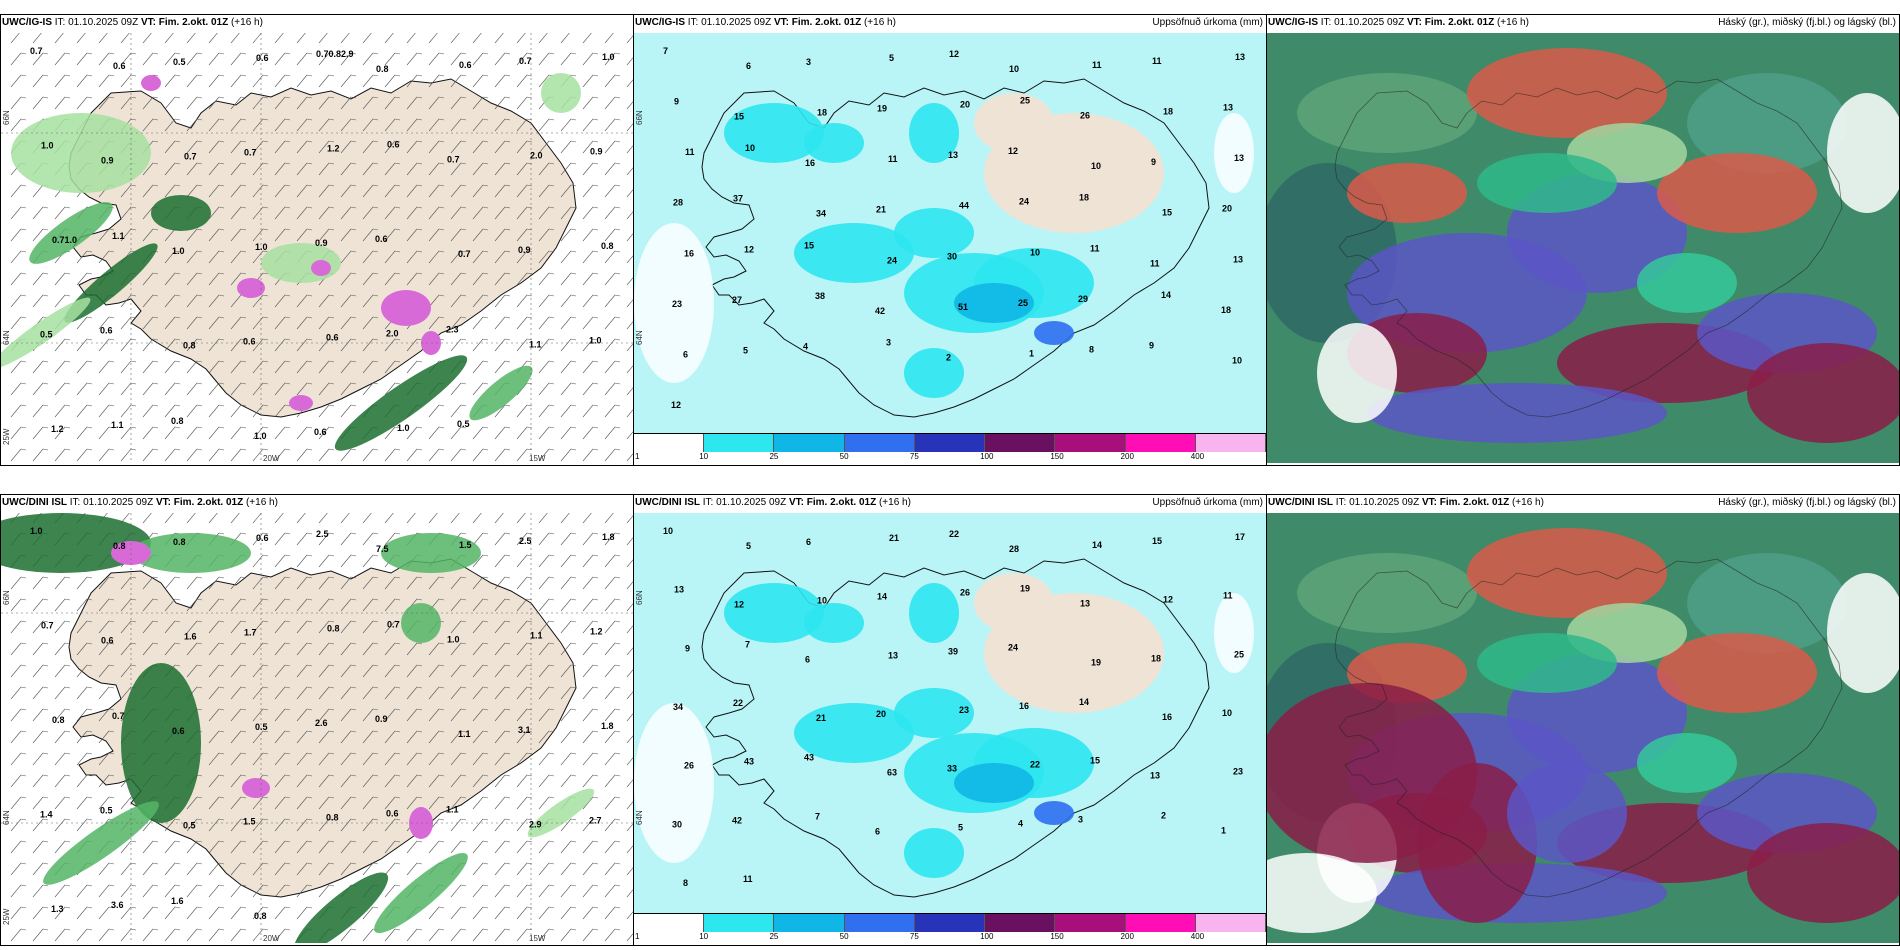  What do you see at coordinates (1239, 654) in the screenshot?
I see `value-label: 25` at bounding box center [1239, 654].